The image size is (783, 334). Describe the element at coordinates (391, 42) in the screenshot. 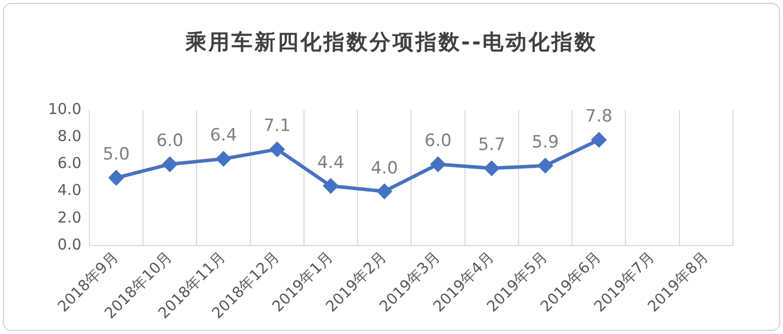

I see `chart-title: 乘用车新四化指数分项指数--电动化指数` at that location.